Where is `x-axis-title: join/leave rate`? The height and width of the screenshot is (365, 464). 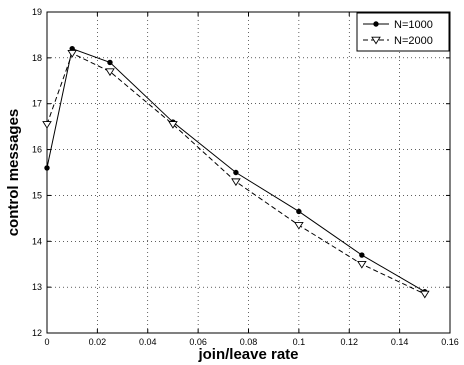
x-axis-title: join/leave rate is located at coordinates (247, 354).